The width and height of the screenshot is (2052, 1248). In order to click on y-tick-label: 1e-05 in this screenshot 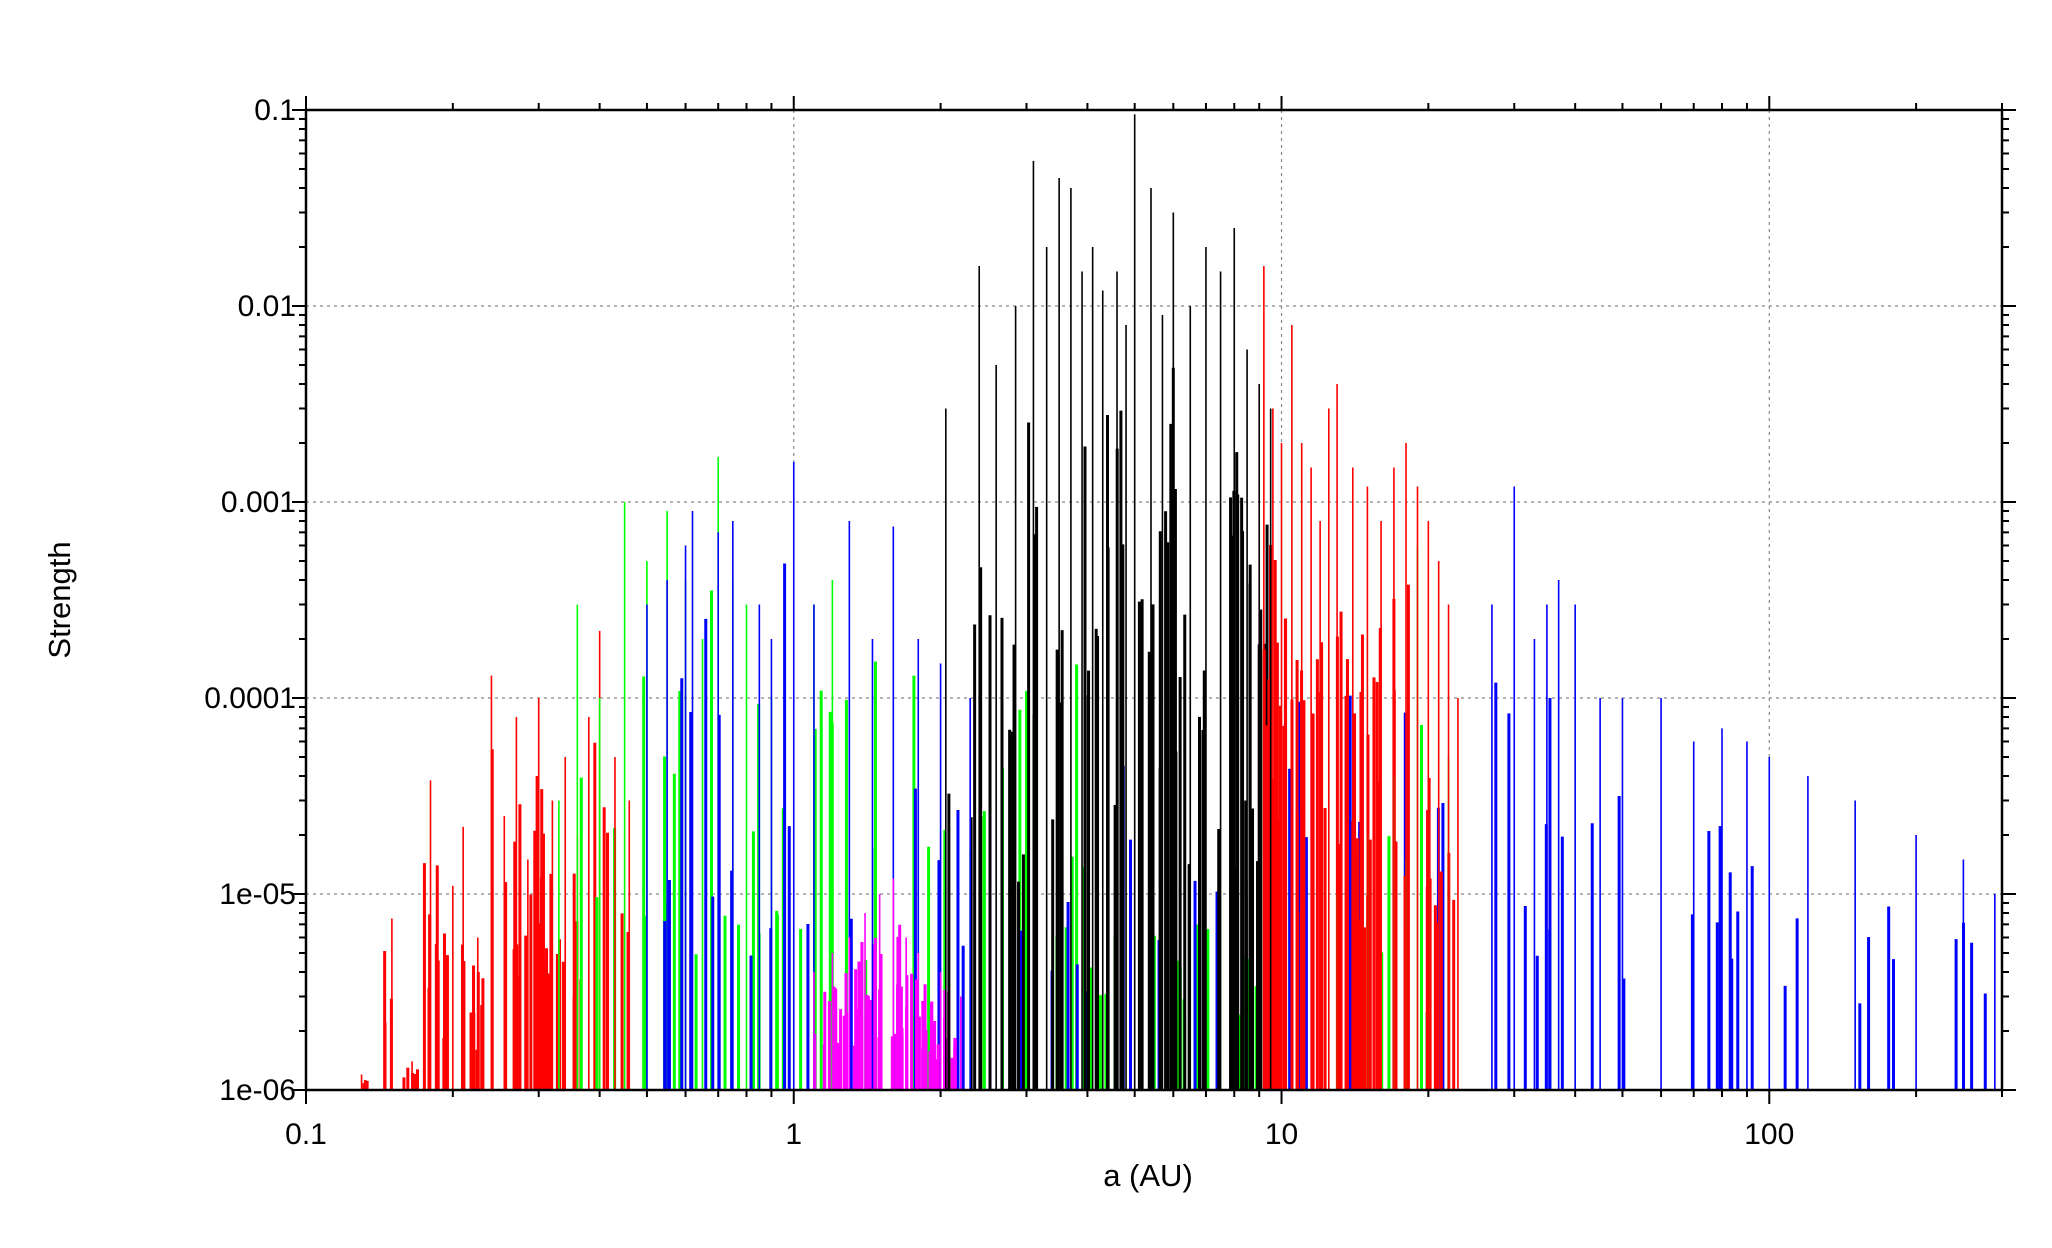, I will do `click(257, 894)`.